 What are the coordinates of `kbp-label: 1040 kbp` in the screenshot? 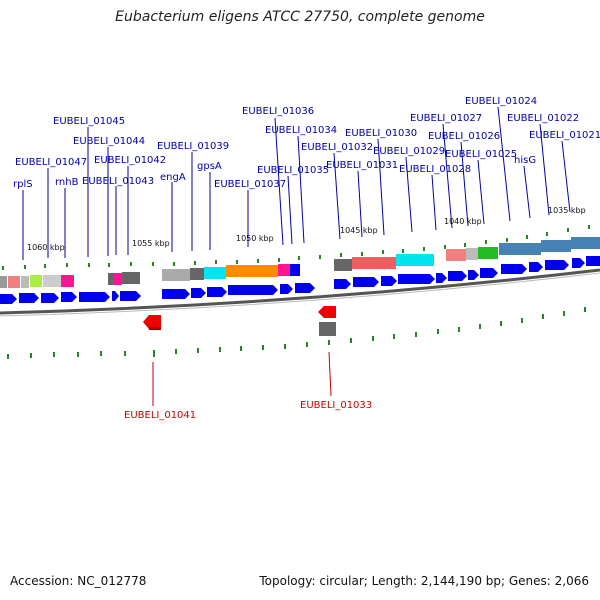 It's located at (463, 221).